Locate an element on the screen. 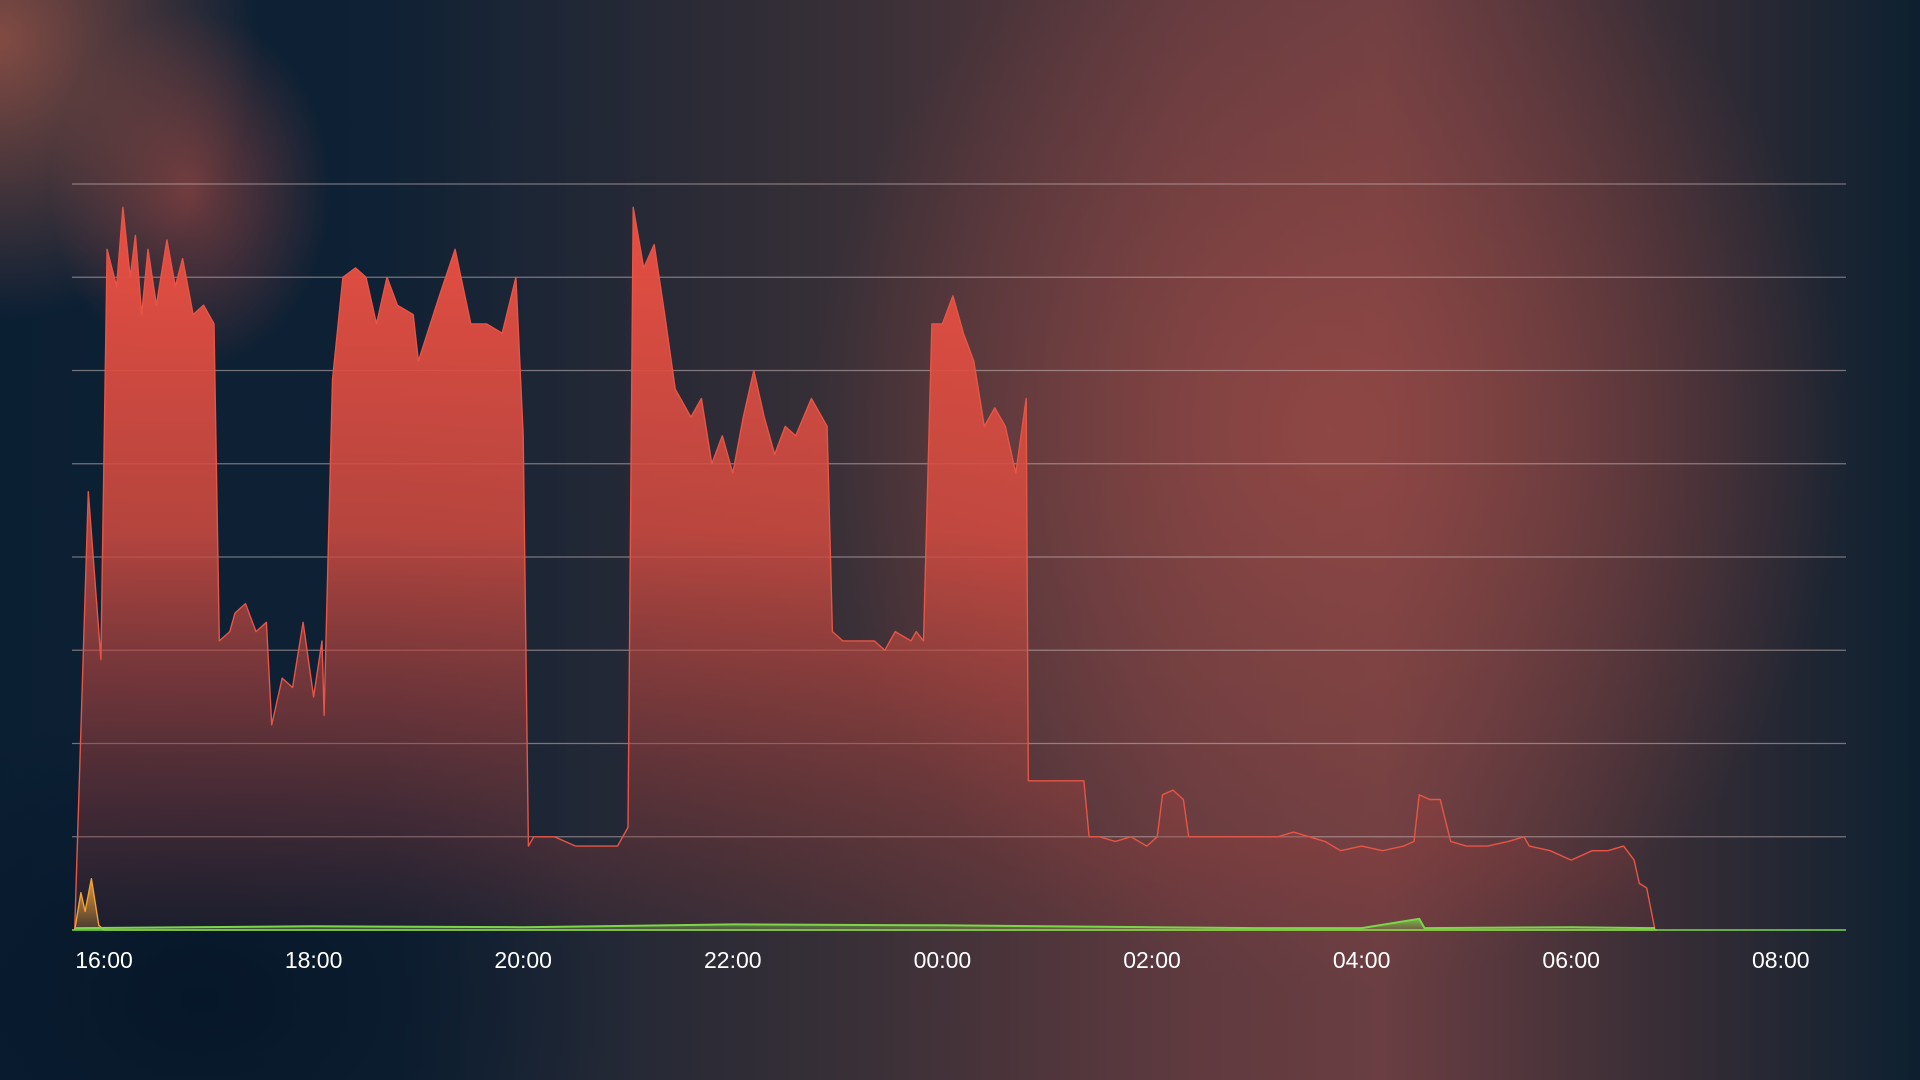 This screenshot has width=1920, height=1080. x-tick-label: 16:00 is located at coordinates (104, 960).